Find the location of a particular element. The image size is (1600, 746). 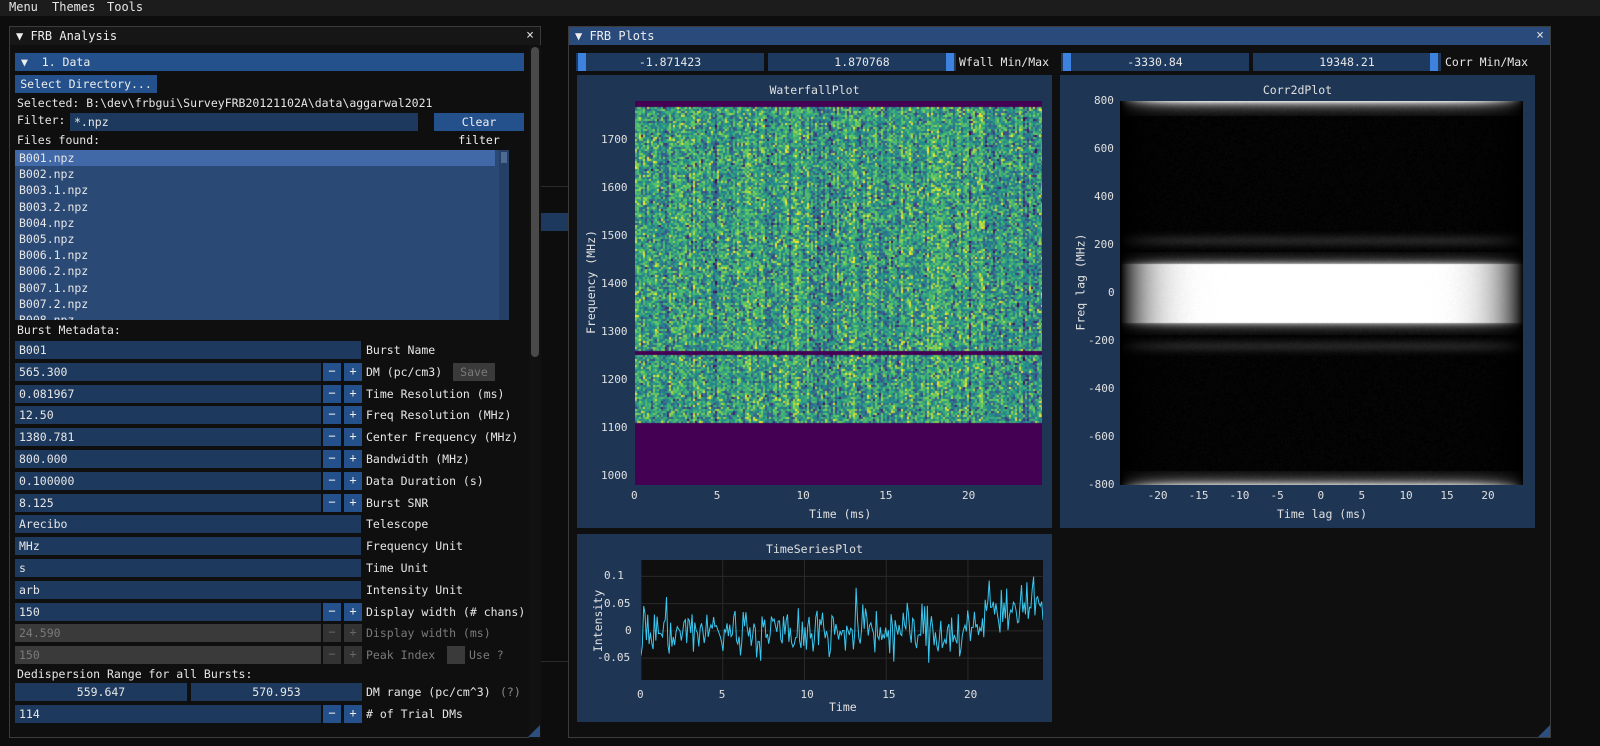

waterfall-xtick: 5 is located at coordinates (717, 495).